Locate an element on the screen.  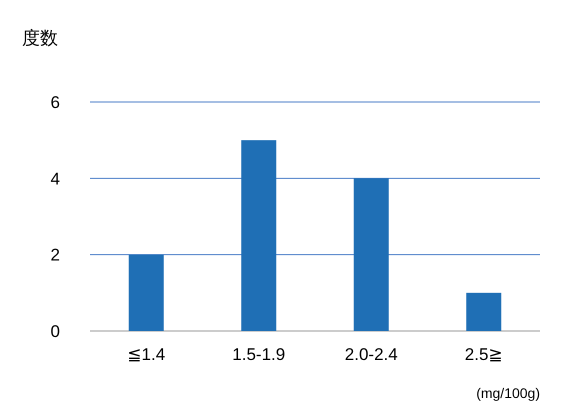
x-tick-label: 1.5-1.9 is located at coordinates (259, 354).